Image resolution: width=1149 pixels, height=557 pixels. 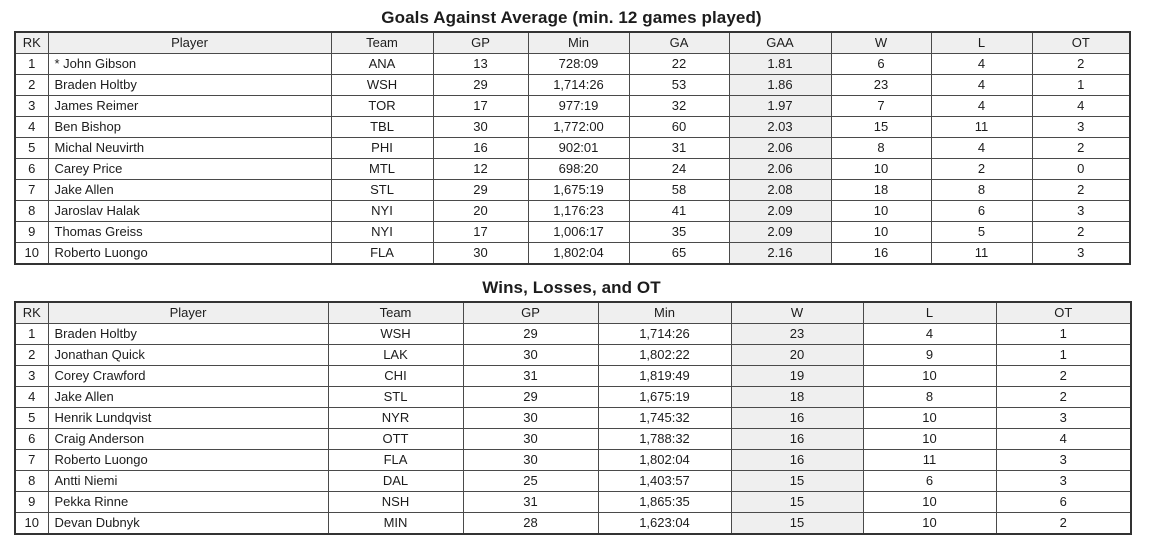 I want to click on cell-ga: 22, so click(x=679, y=64).